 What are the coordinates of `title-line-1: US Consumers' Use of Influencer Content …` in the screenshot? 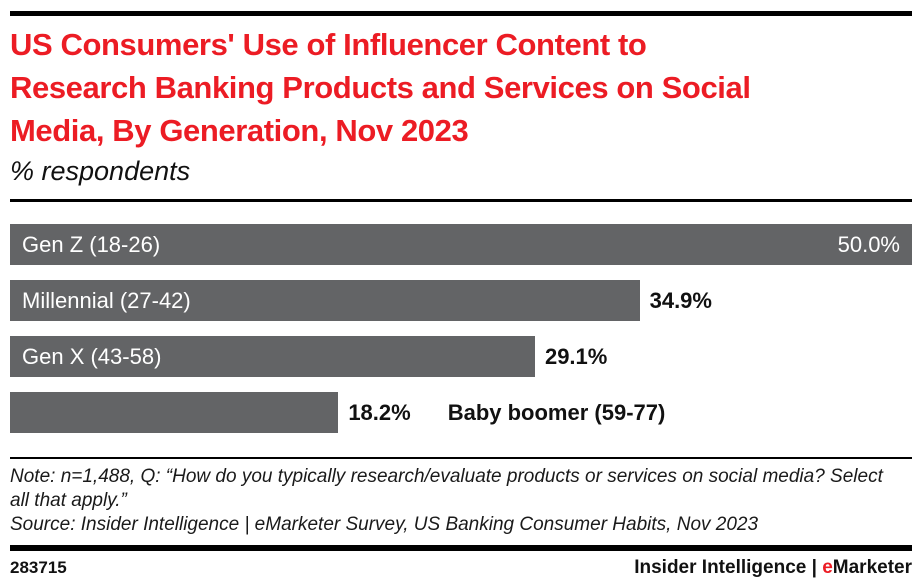 It's located at (328, 44).